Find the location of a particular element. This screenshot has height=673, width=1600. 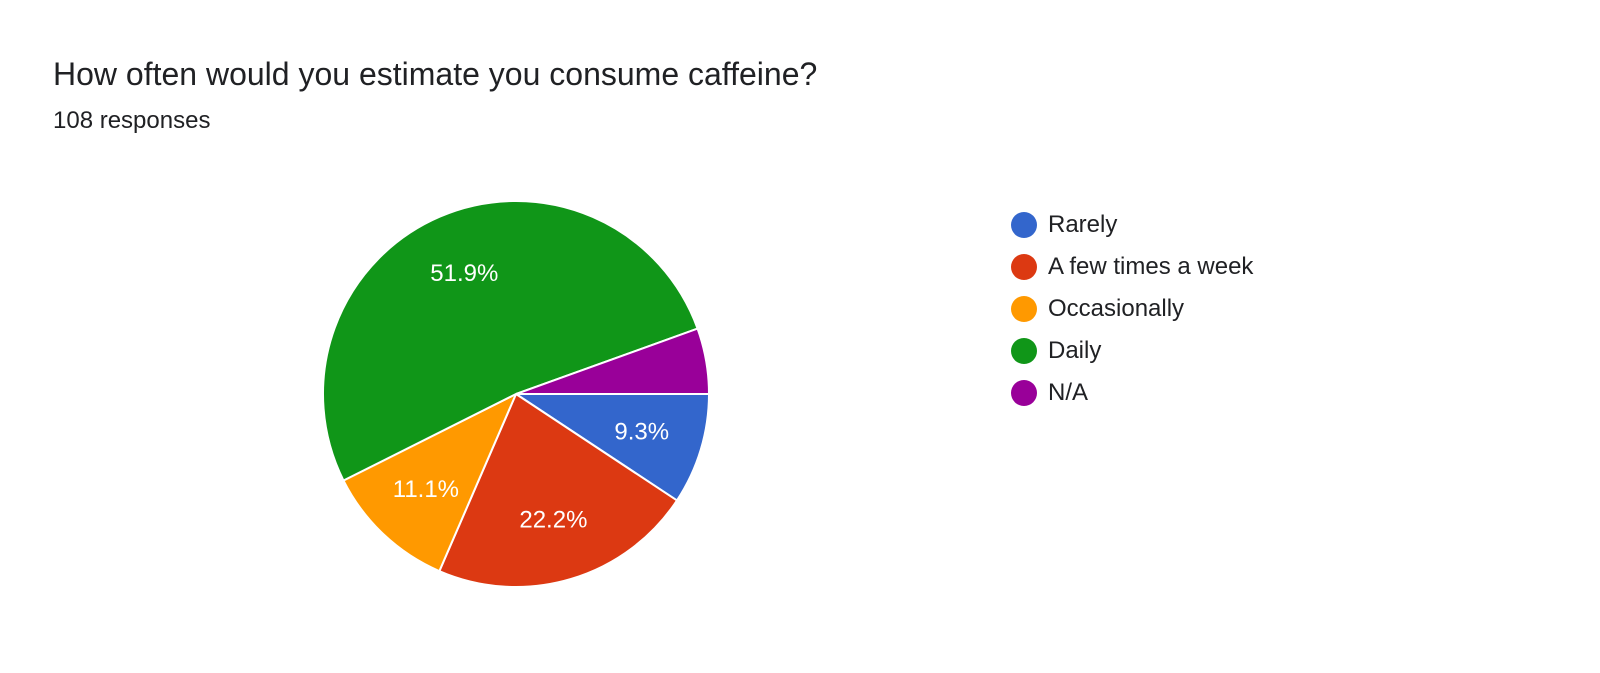

legend-item-a-few-times-a-week: A few times a week is located at coordinates (1132, 267).